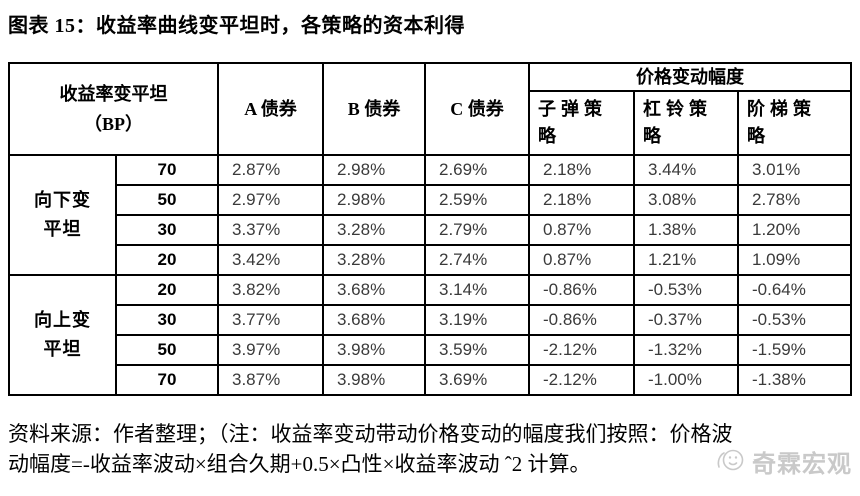  What do you see at coordinates (477, 290) in the screenshot?
I see `value-cell: 3.14%` at bounding box center [477, 290].